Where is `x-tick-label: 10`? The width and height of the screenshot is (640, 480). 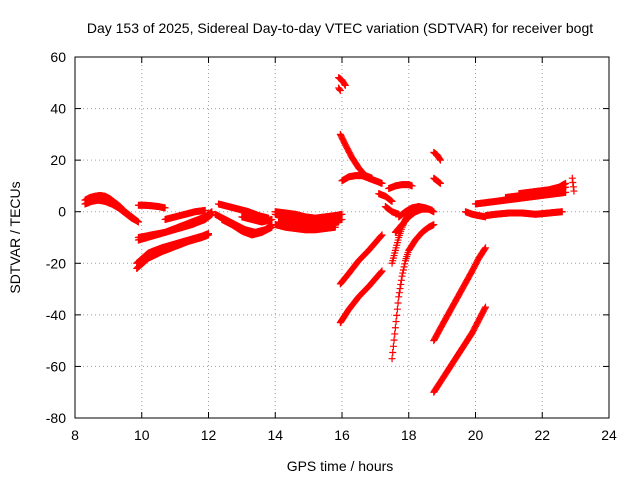
x-tick-label: 10 is located at coordinates (142, 435).